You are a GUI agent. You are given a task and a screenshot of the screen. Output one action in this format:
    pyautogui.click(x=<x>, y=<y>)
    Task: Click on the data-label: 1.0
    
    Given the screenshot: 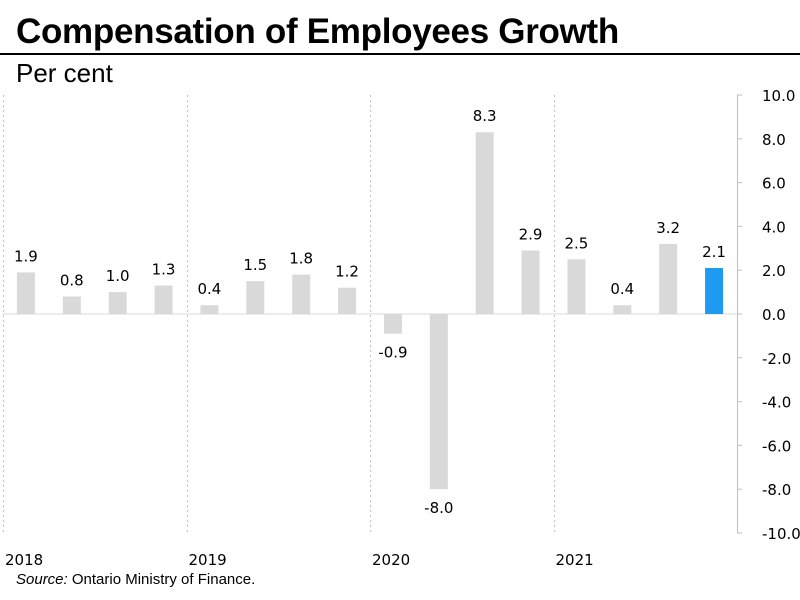 What is the action you would take?
    pyautogui.click(x=118, y=276)
    